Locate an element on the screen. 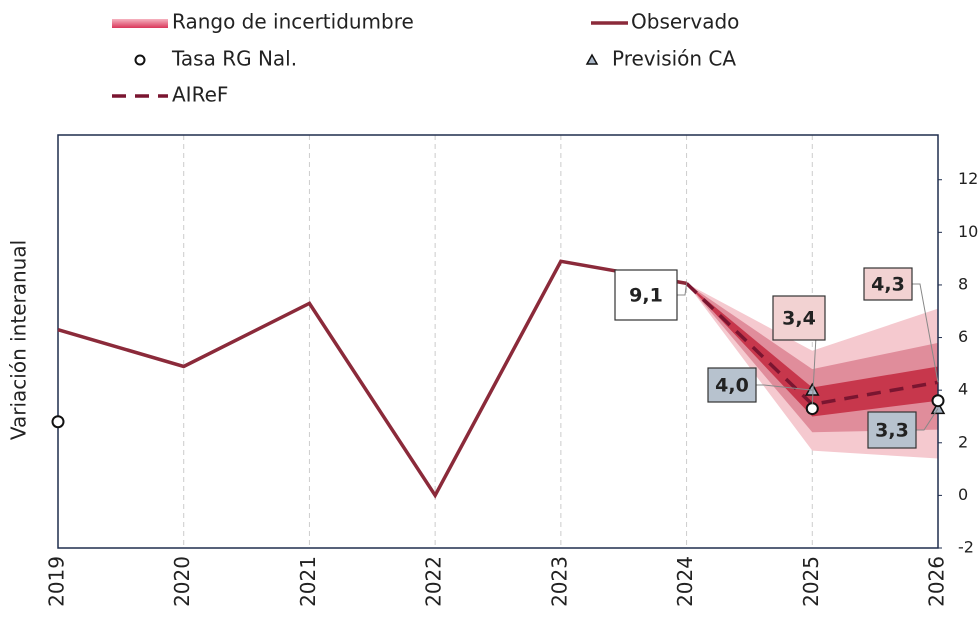  uncertainty-band is located at coordinates (812, 350).